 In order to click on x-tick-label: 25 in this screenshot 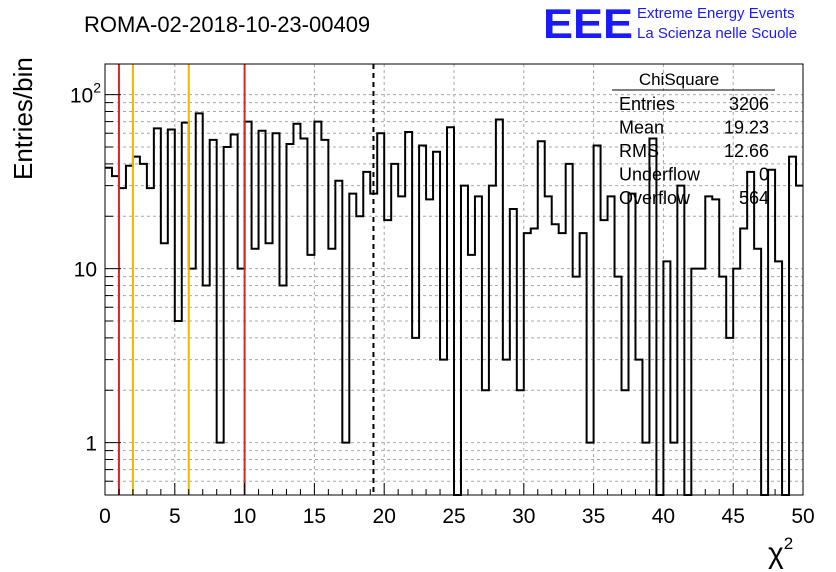, I will do `click(453, 516)`.